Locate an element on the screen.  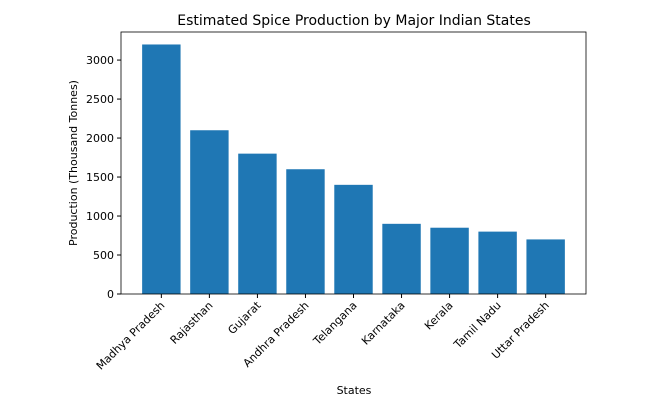
x-axis-label: States is located at coordinates (354, 390).